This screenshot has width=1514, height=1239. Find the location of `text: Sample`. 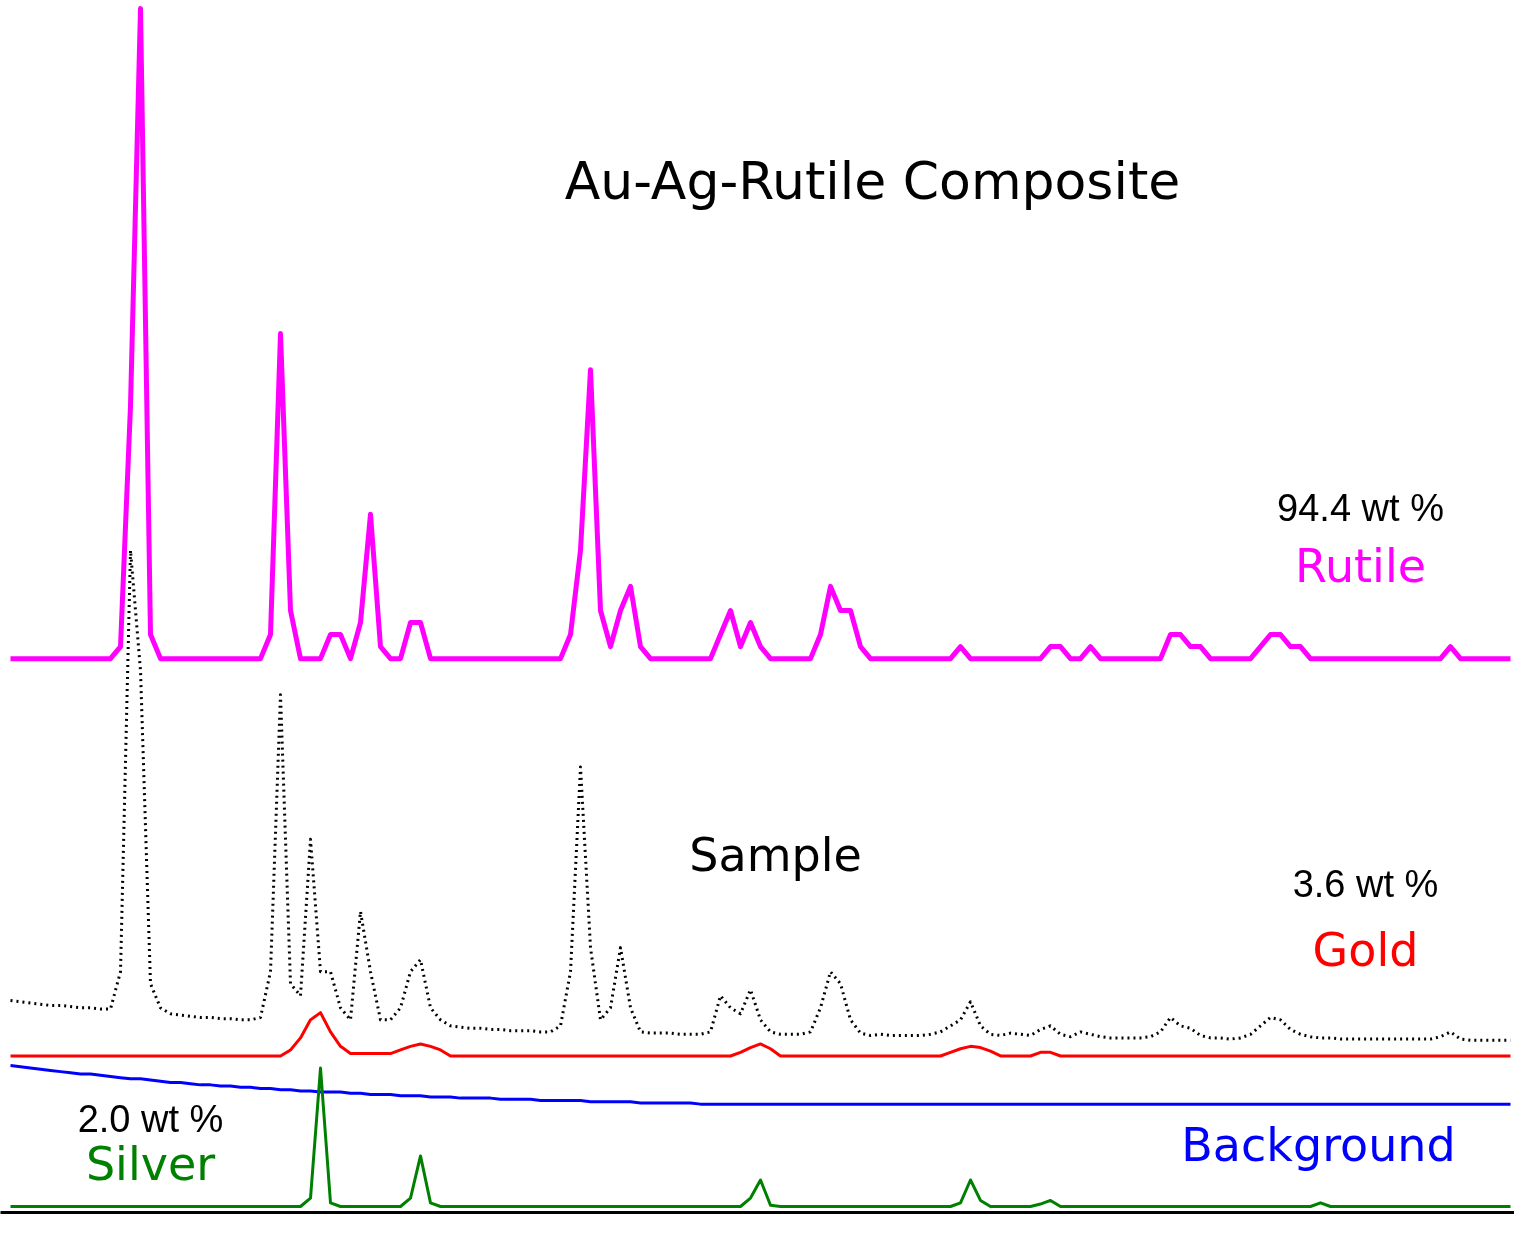

text: Sample is located at coordinates (775, 854).